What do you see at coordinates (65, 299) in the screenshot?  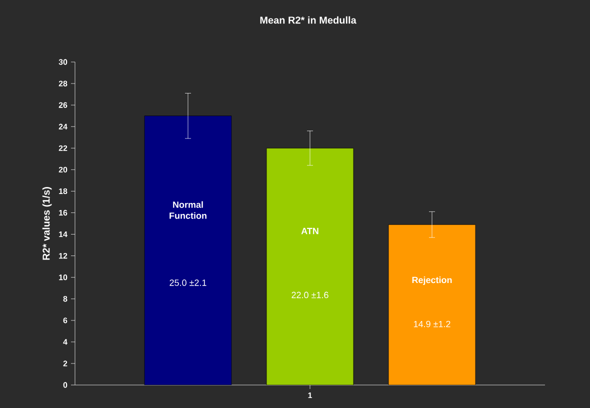 I see `y-tick-label: 8` at bounding box center [65, 299].